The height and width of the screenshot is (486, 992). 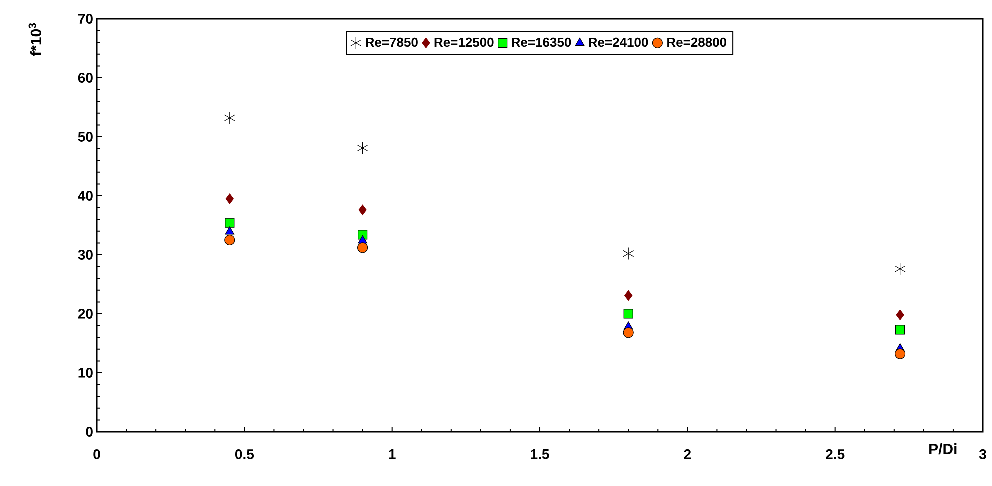 What do you see at coordinates (688, 455) in the screenshot?
I see `x-tick-label: 2` at bounding box center [688, 455].